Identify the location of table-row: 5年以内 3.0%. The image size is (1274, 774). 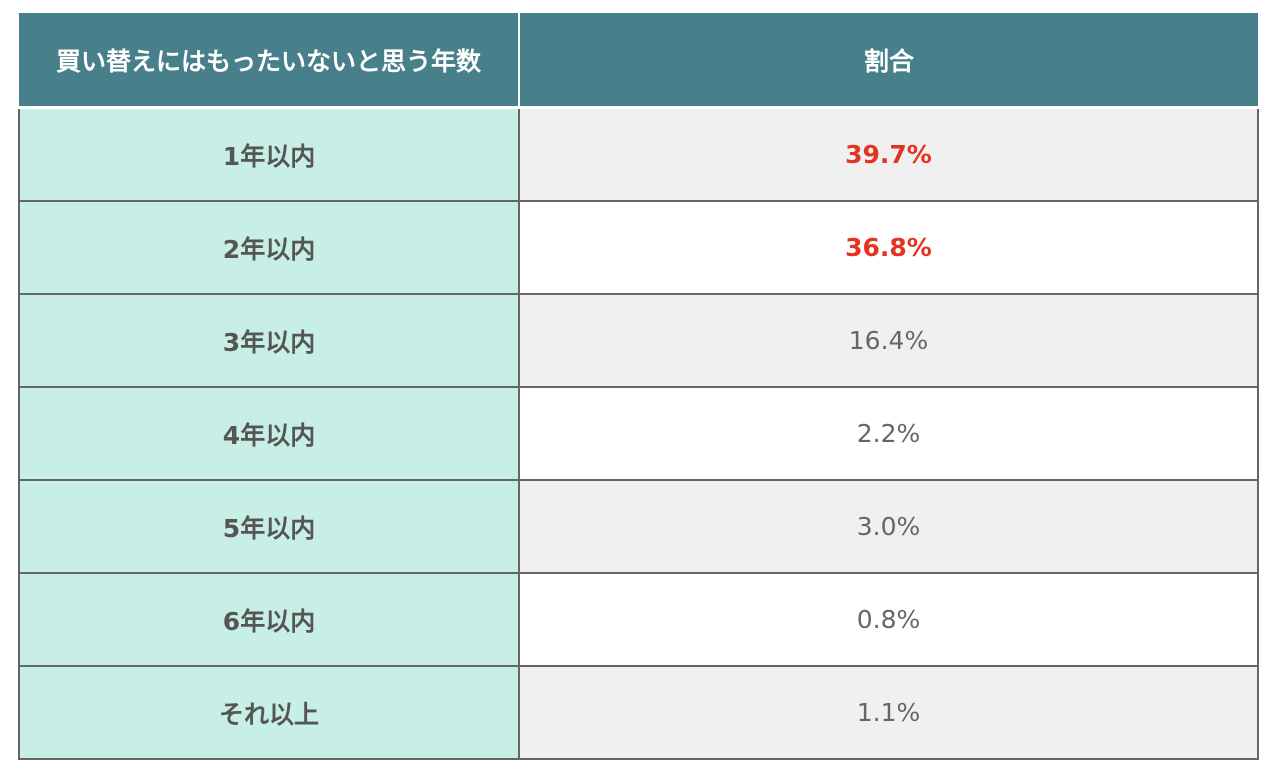
(638, 526).